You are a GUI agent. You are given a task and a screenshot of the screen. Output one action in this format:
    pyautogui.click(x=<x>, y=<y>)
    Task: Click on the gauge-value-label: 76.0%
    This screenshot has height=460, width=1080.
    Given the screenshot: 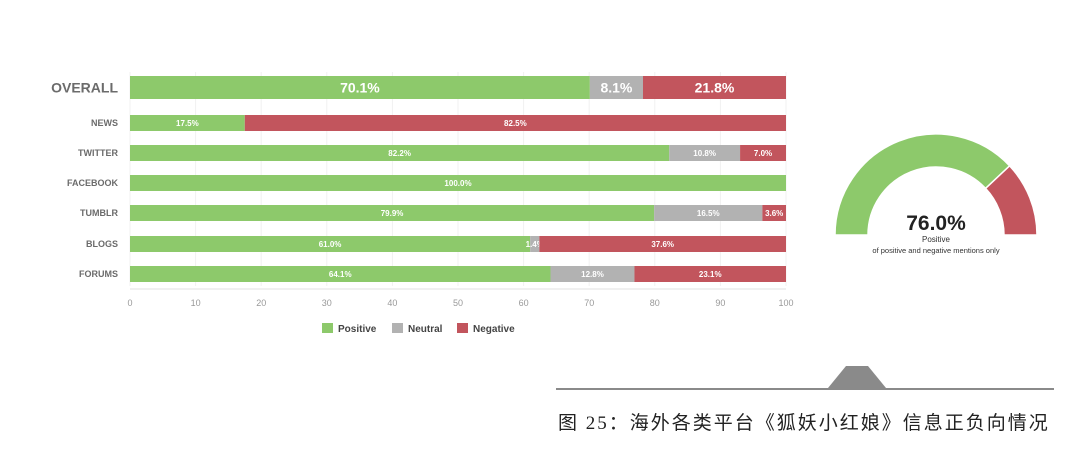 What is the action you would take?
    pyautogui.click(x=936, y=223)
    